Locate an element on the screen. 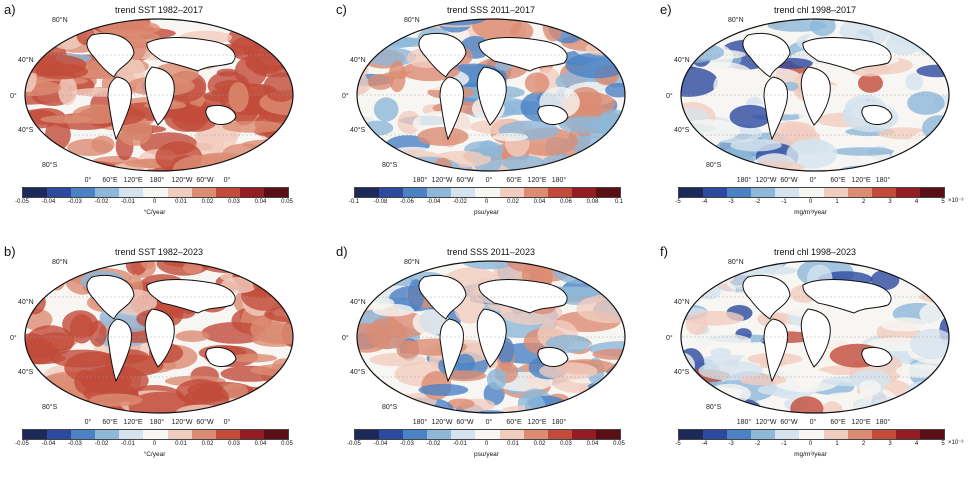 Image resolution: width=974 pixels, height=480 pixels. panel-letter: b) is located at coordinates (10, 251).